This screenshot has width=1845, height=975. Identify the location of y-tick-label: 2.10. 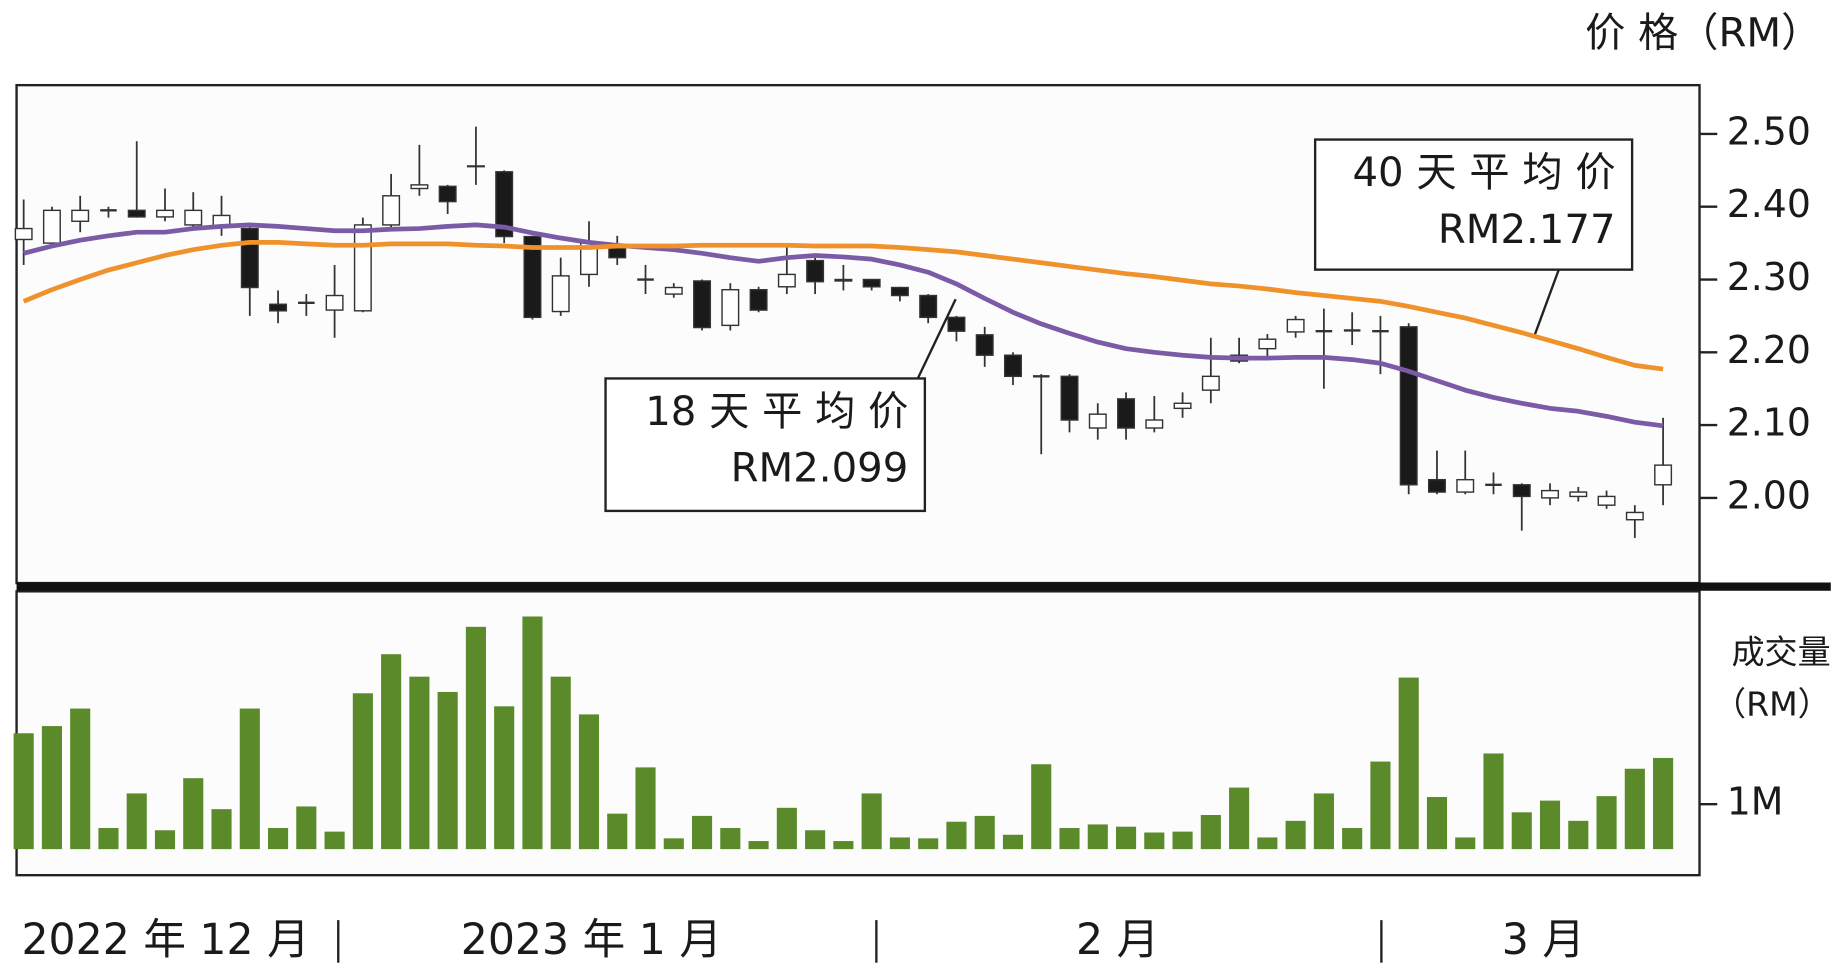
(1769, 423).